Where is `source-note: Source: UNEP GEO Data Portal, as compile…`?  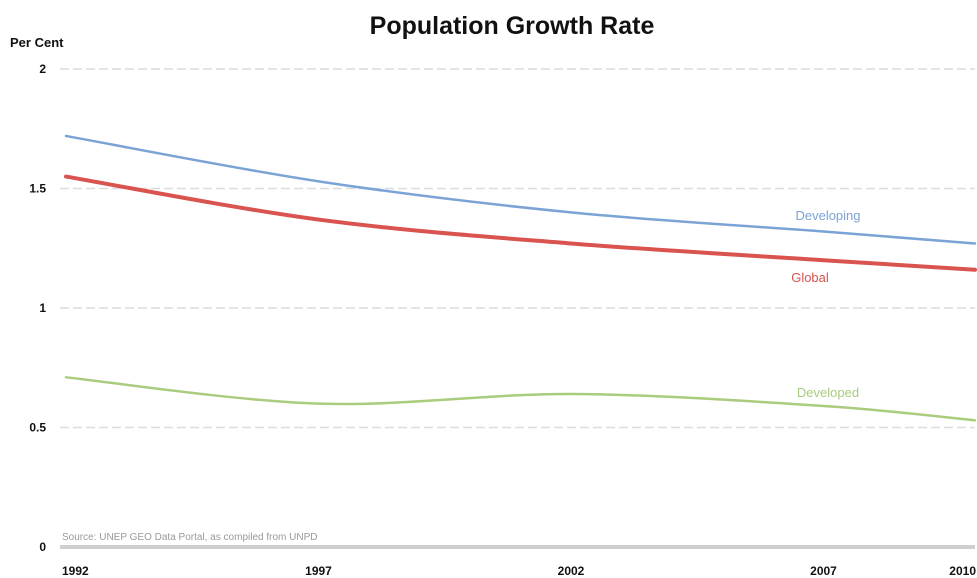 source-note: Source: UNEP GEO Data Portal, as compile… is located at coordinates (189, 537).